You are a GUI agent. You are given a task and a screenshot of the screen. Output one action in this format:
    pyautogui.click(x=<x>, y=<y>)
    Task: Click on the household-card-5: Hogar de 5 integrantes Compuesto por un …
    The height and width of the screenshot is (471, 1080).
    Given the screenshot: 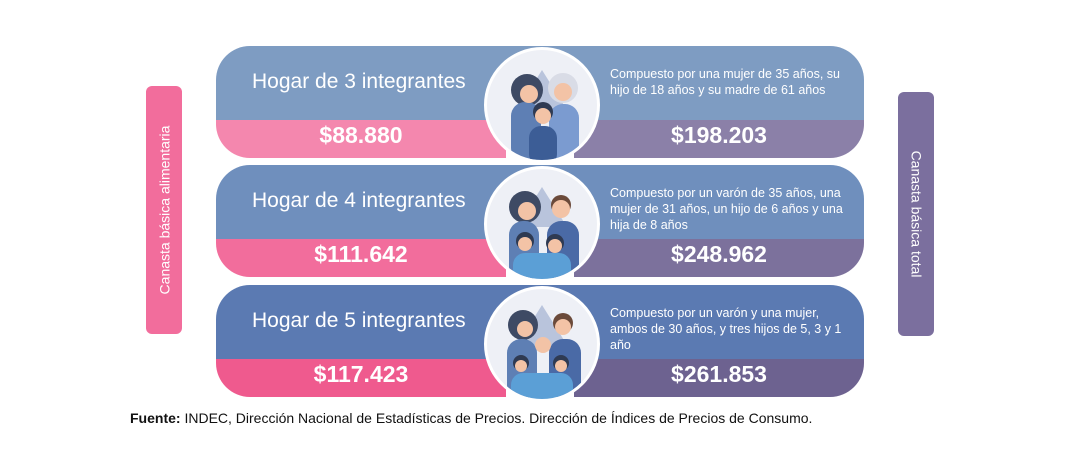 What is the action you would take?
    pyautogui.click(x=540, y=343)
    